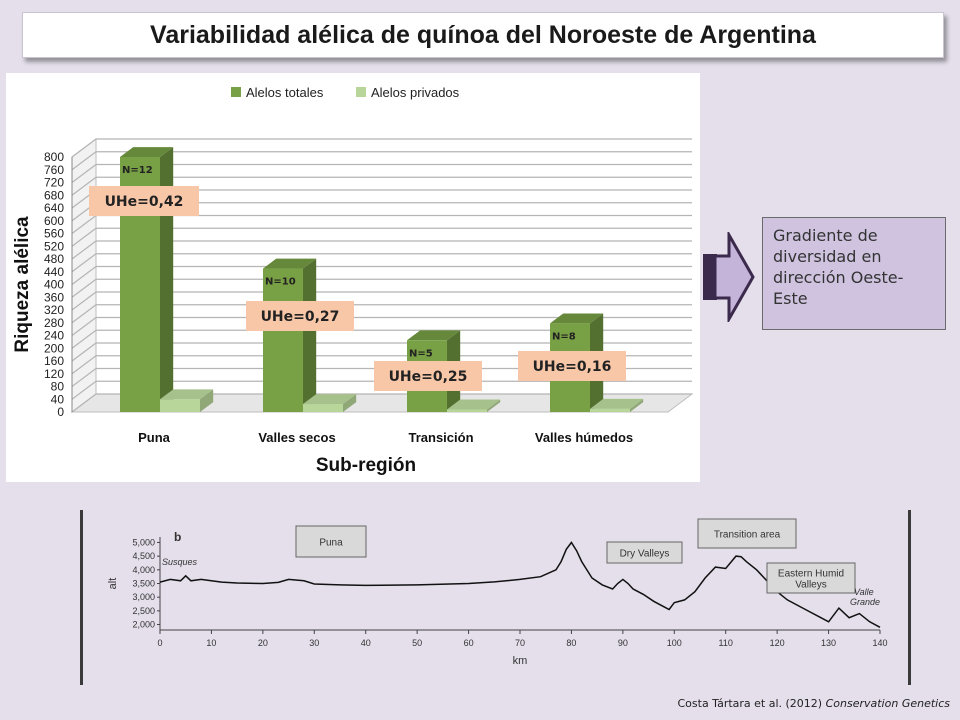 The width and height of the screenshot is (960, 720). I want to click on place-label-susques: Susques, so click(180, 562).